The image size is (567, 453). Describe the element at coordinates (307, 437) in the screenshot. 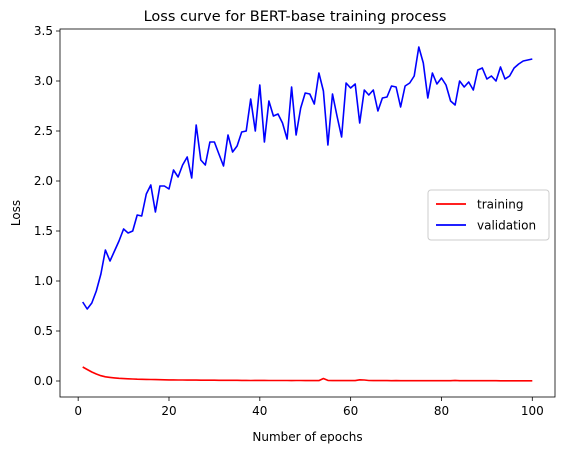

I see `x-axis-title: Number of epochs` at that location.